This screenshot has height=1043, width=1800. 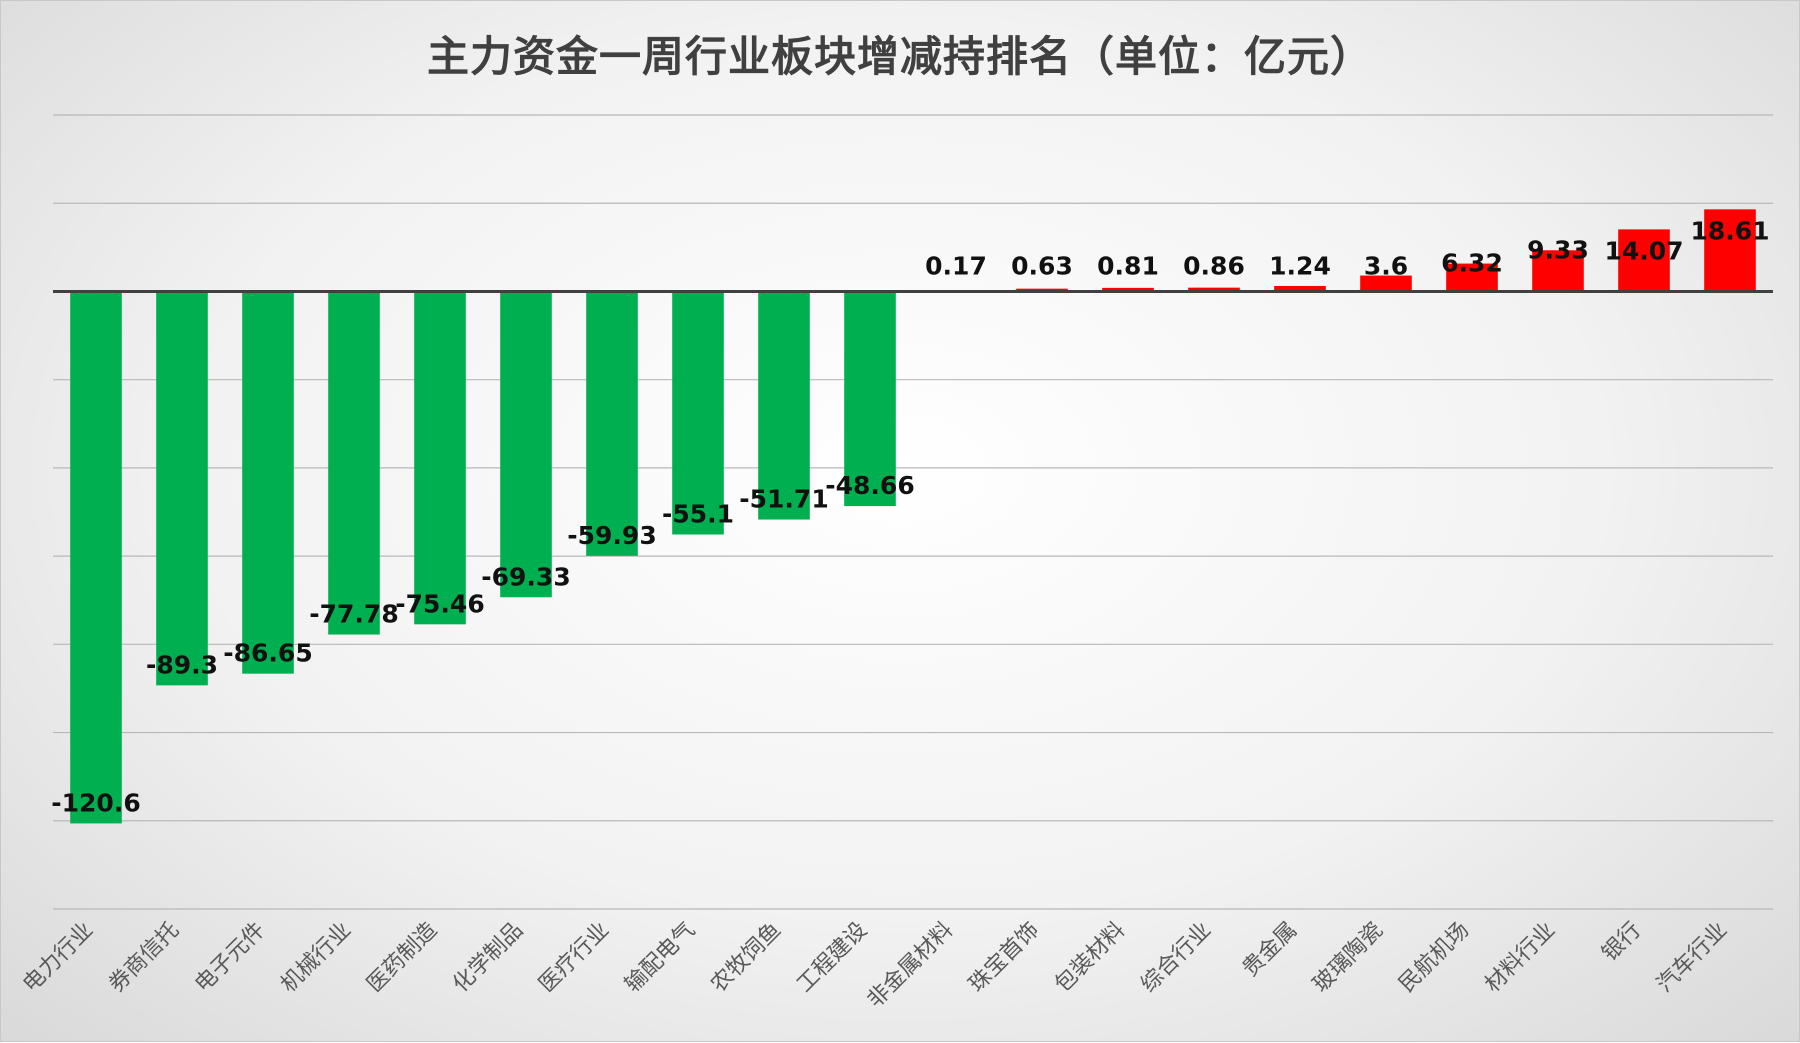 I want to click on value-label: 6.32, so click(x=1472, y=263).